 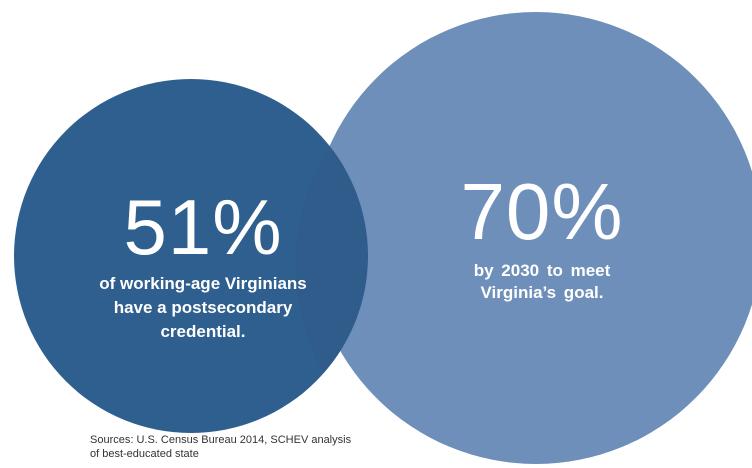 I want to click on current-percentage: 51%, so click(x=203, y=227).